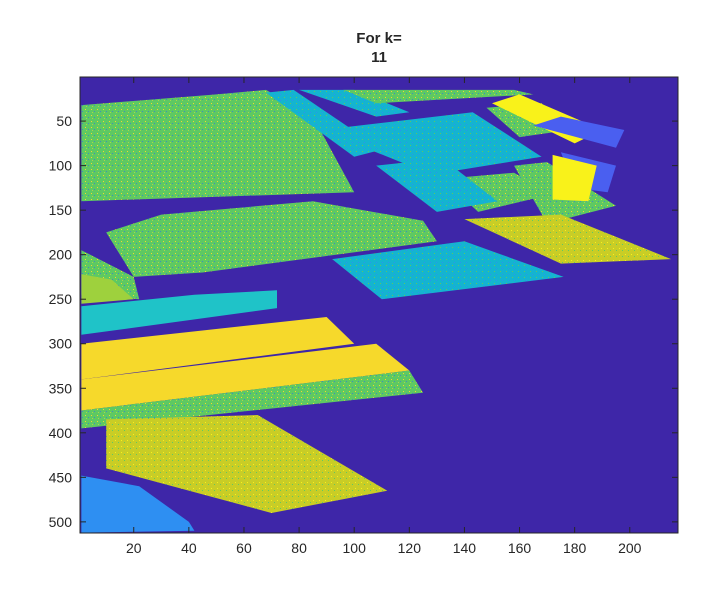 The image size is (727, 591). What do you see at coordinates (520, 548) in the screenshot?
I see `x-tick-label: 160` at bounding box center [520, 548].